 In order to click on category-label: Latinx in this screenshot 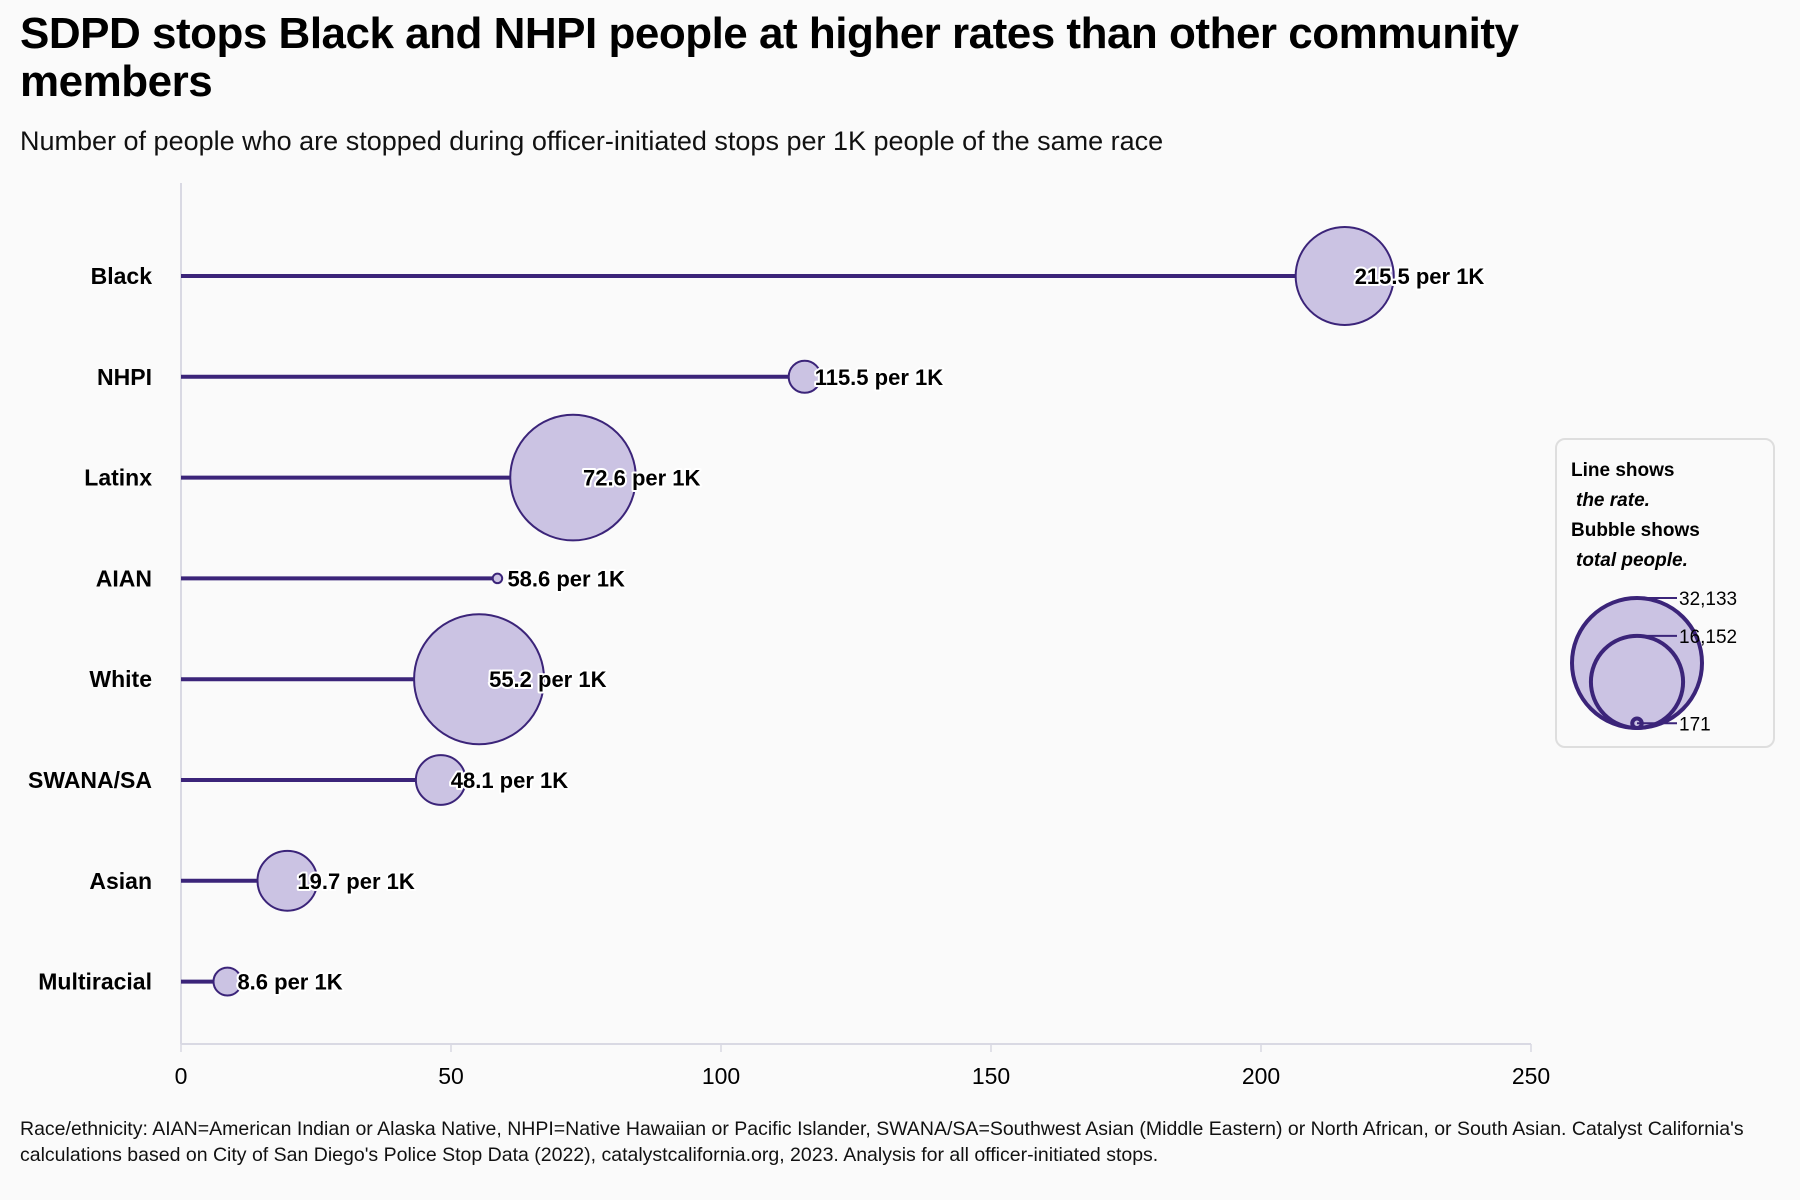, I will do `click(118, 478)`.